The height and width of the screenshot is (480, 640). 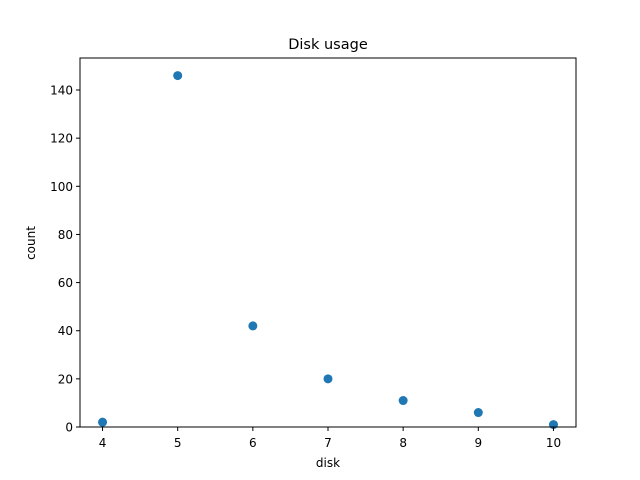 I want to click on x-tick-label: 8, so click(x=403, y=443).